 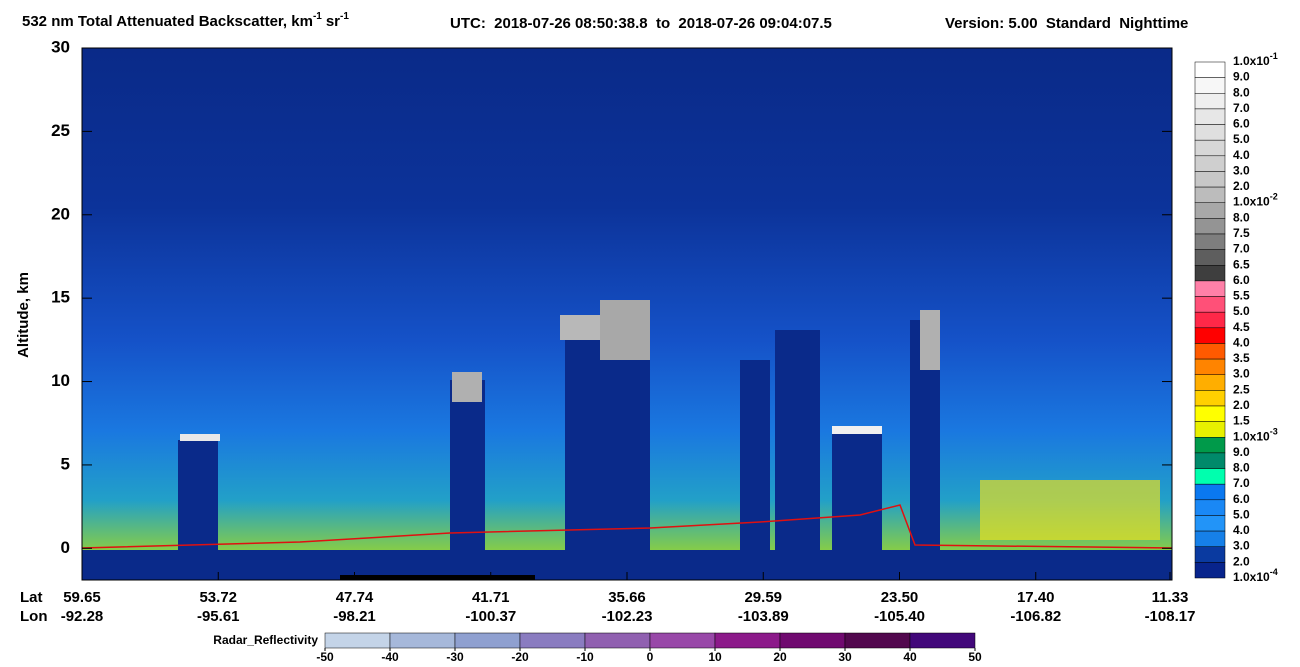 I want to click on colorbar-label-text: 8.0, so click(x=1241, y=218).